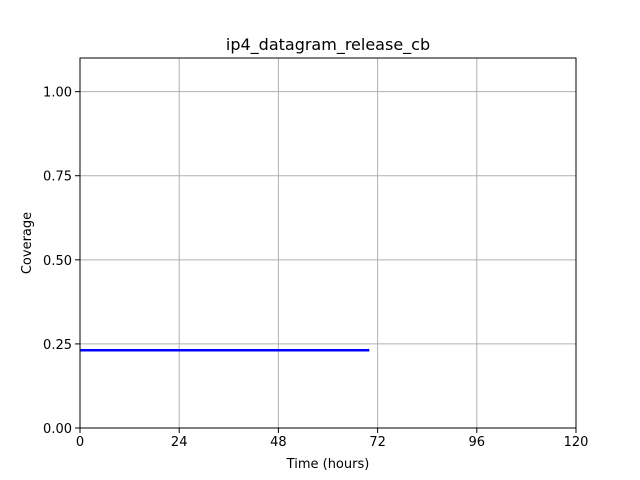  I want to click on y-tick-label: 0.75, so click(57, 177).